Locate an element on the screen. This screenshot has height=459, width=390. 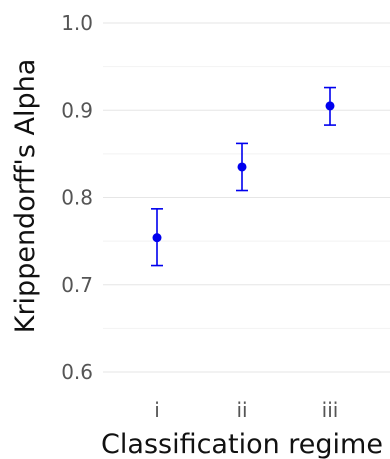
x-tick-label: ii is located at coordinates (241, 410).